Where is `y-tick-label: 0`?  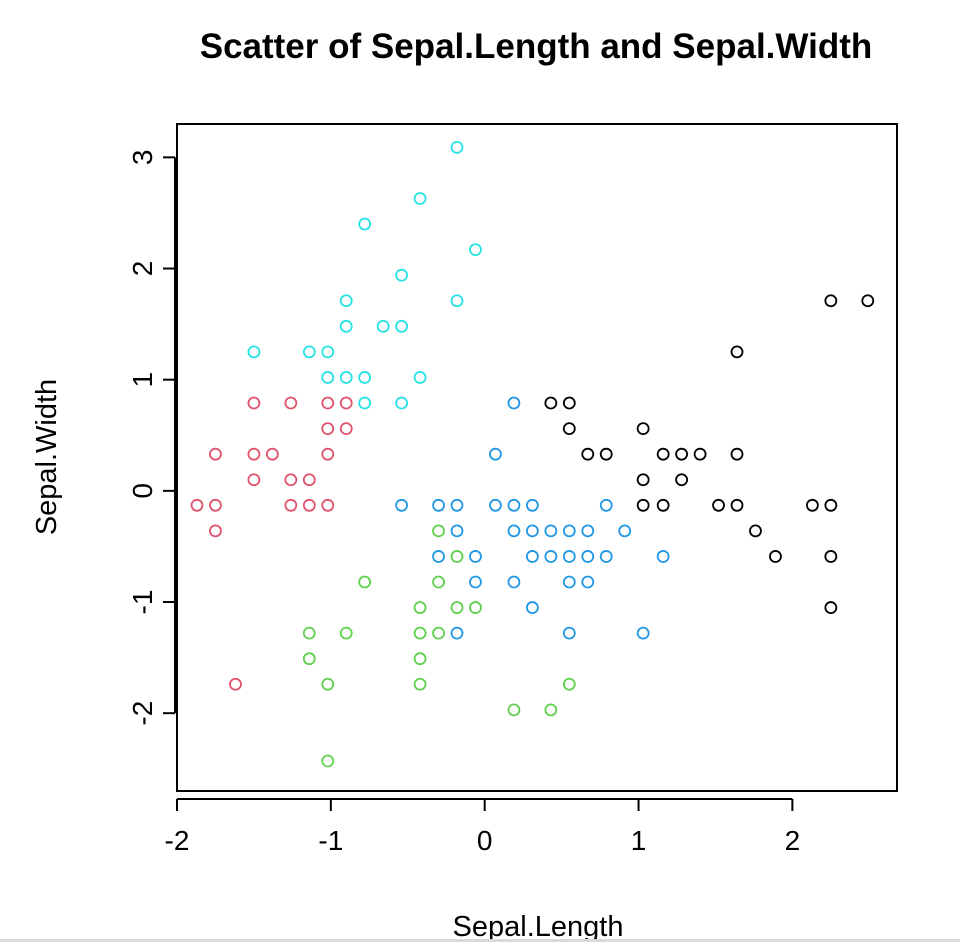 y-tick-label: 0 is located at coordinates (142, 491).